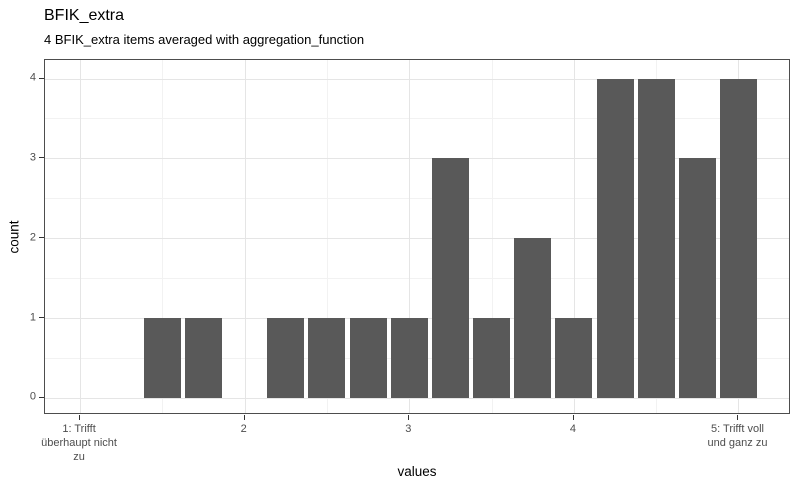  Describe the element at coordinates (32, 157) in the screenshot. I see `y-tick-label: 3` at that location.